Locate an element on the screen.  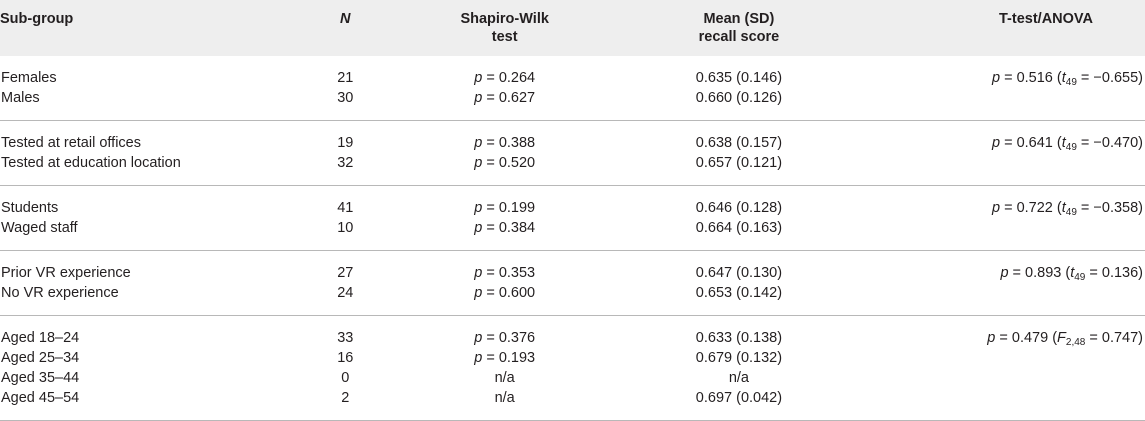
header-shapiro-wilk: Shapiro-Wilk test is located at coordinates (504, 28).